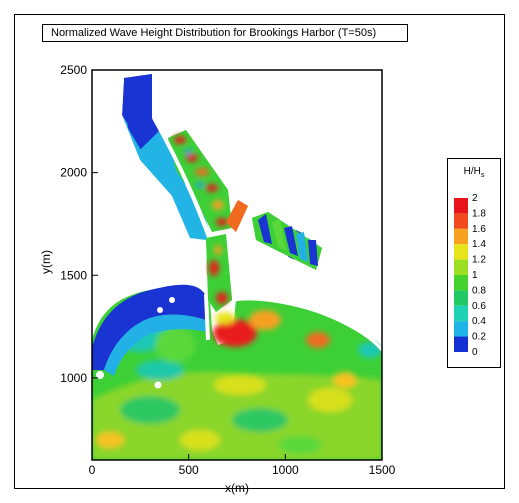 The height and width of the screenshot is (503, 519). Describe the element at coordinates (92, 470) in the screenshot. I see `x-tick-label: 0` at that location.